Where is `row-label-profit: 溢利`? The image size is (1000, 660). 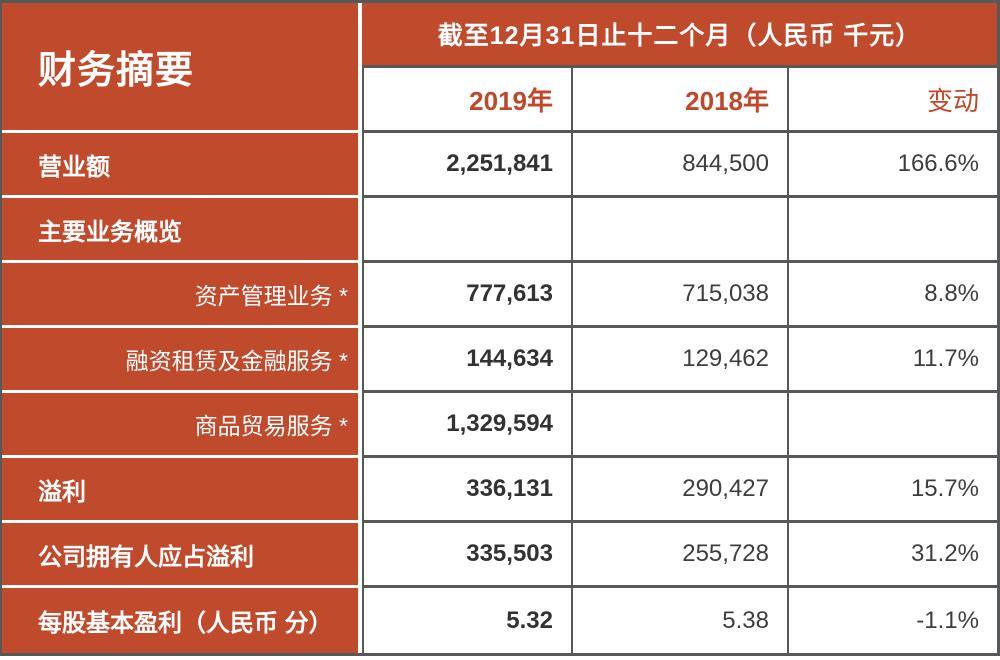 row-label-profit: 溢利 is located at coordinates (182, 490).